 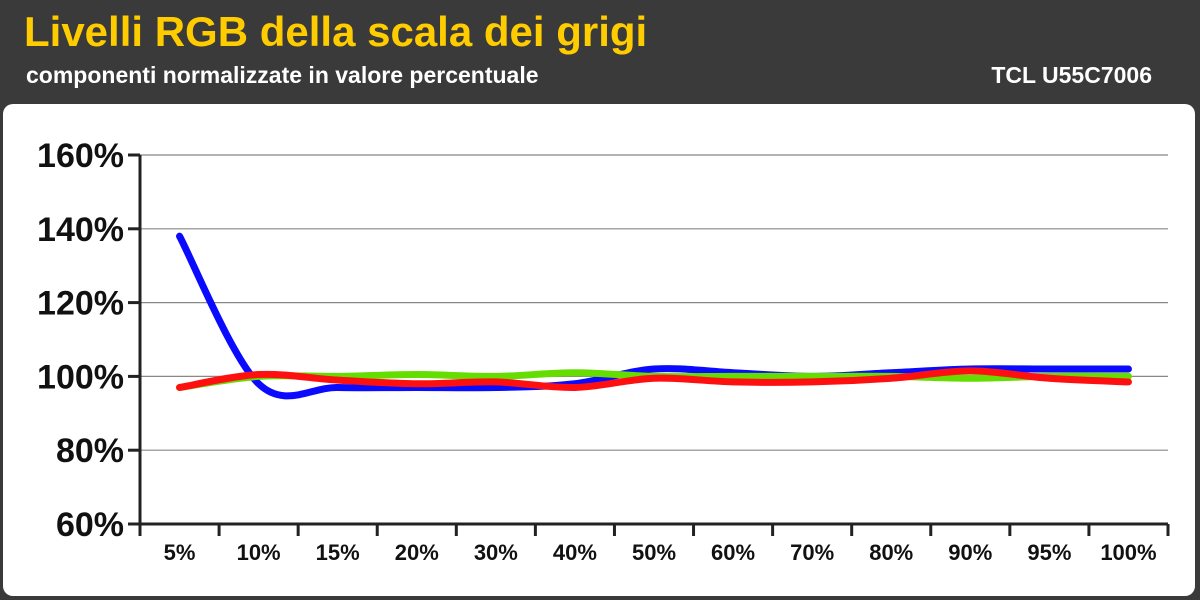 I want to click on x-tick-label: 30%, so click(x=496, y=552).